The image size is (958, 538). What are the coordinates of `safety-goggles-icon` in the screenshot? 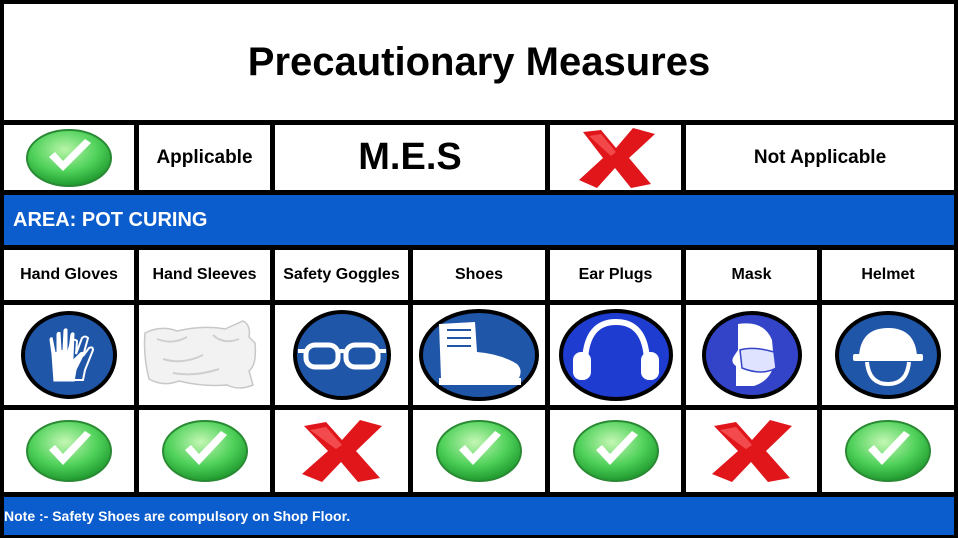 It's located at (341, 355).